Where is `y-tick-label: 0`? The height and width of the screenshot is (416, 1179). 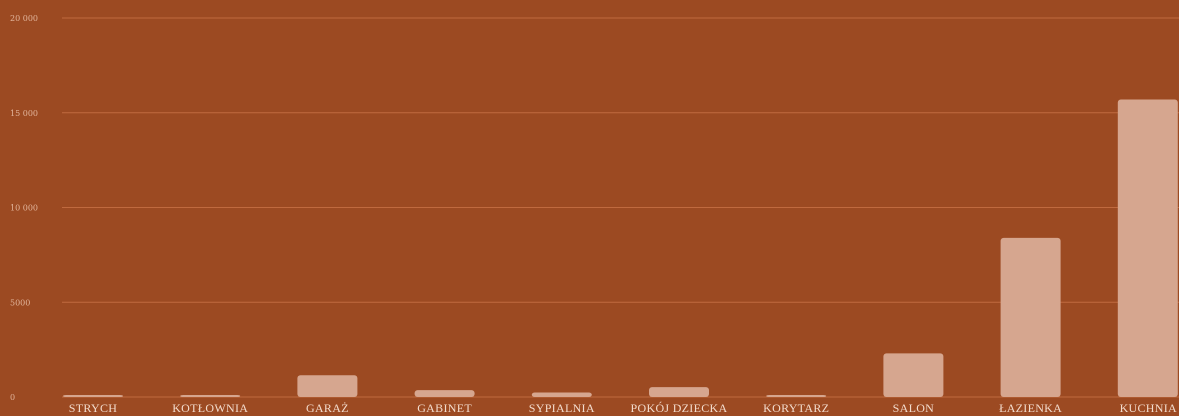
y-tick-label: 0 is located at coordinates (12, 397).